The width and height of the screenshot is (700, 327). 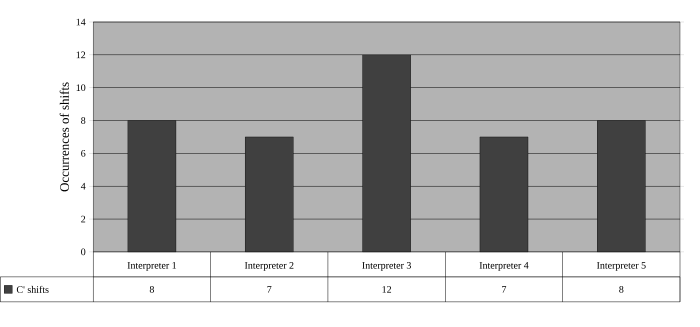 What do you see at coordinates (83, 219) in the screenshot?
I see `y-tick-label: 2` at bounding box center [83, 219].